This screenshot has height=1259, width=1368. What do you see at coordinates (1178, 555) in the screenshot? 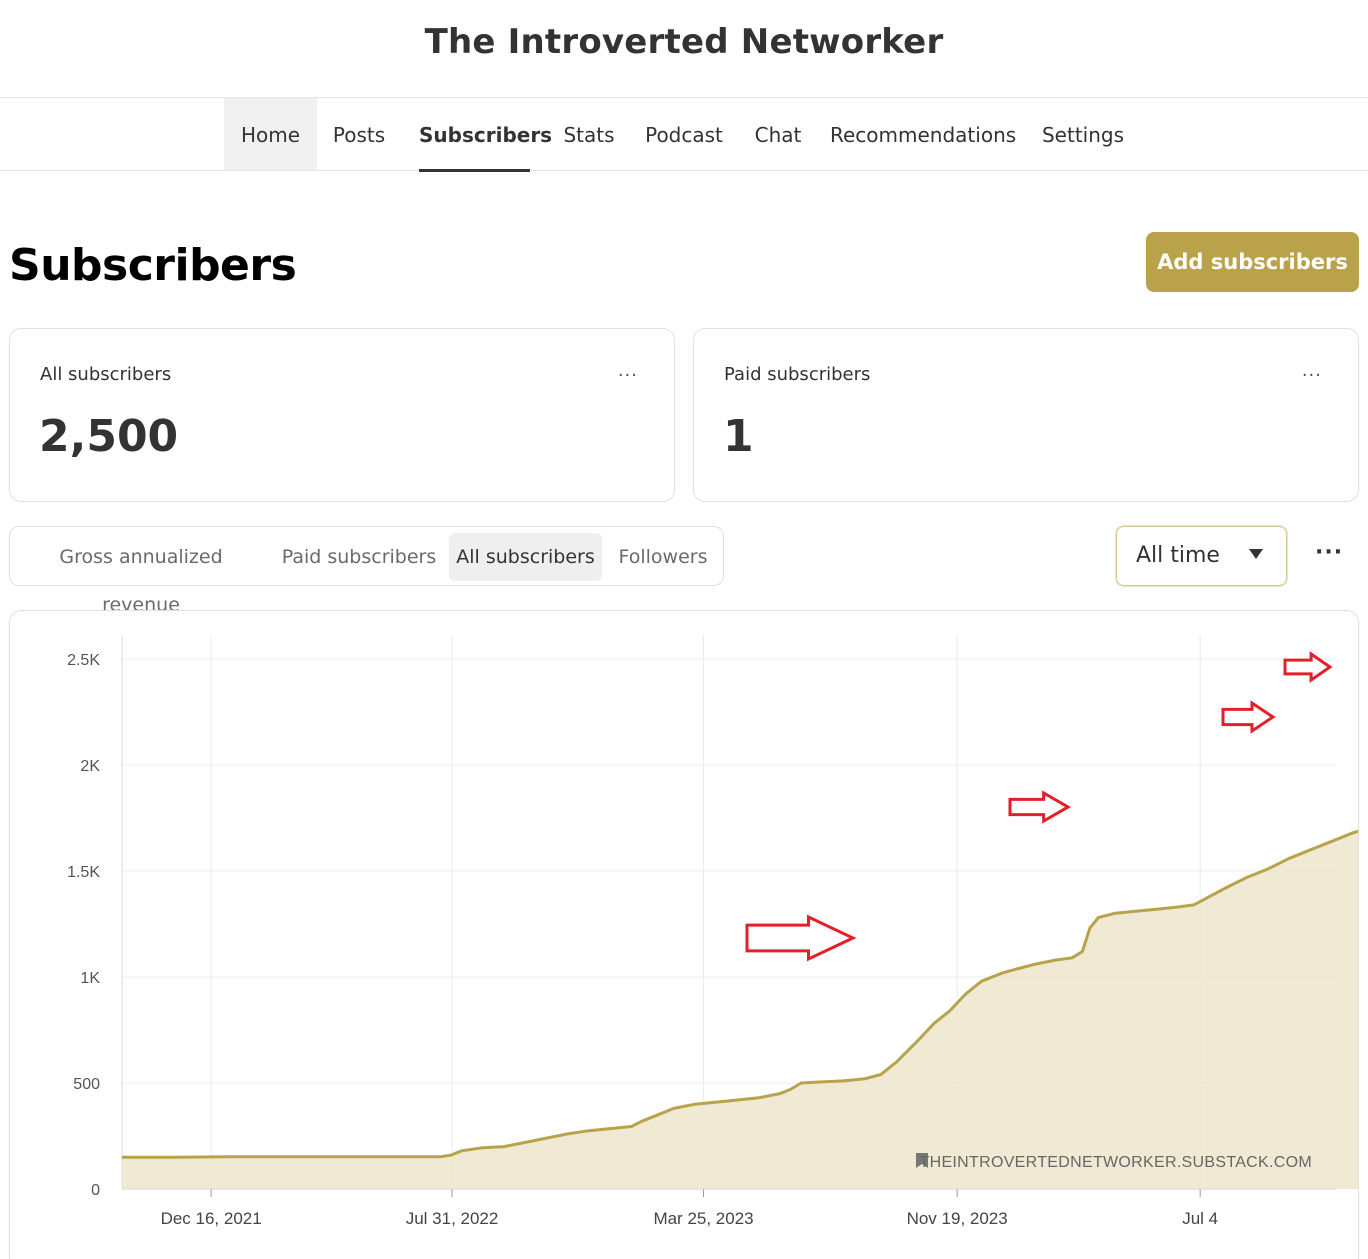
I see `time-range-value: All time` at bounding box center [1178, 555].